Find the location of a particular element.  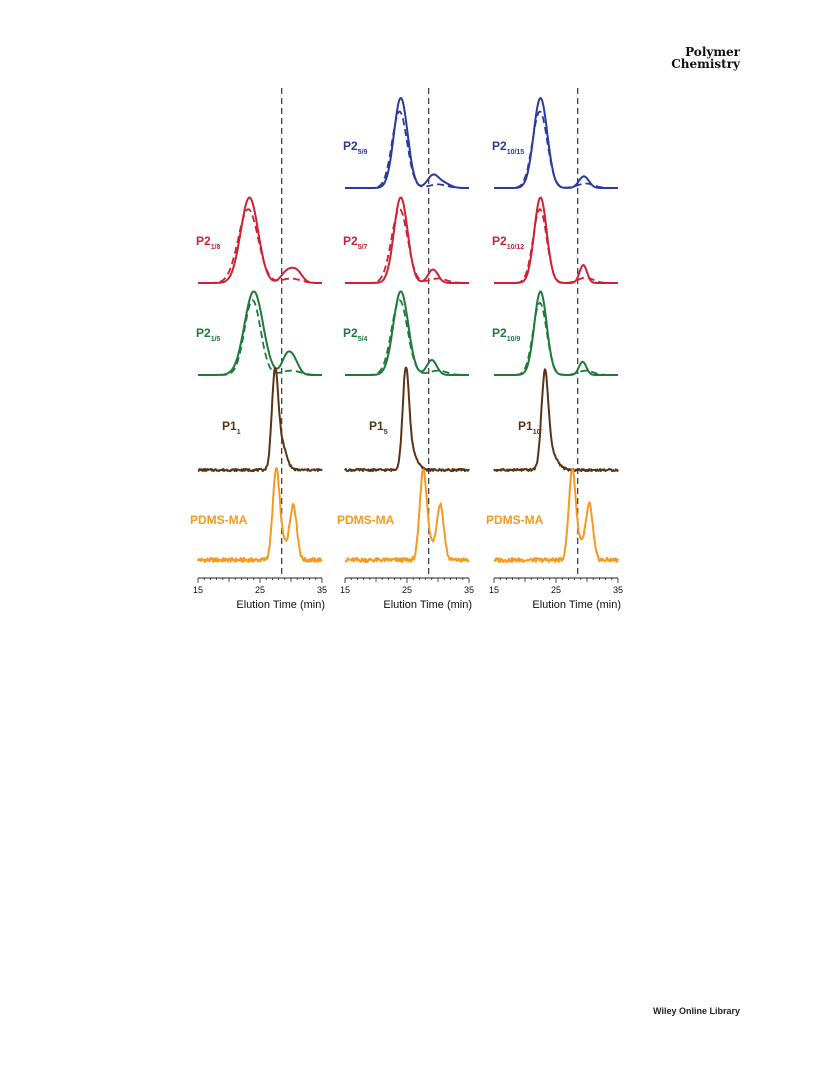

journal-name-line1: Polymer is located at coordinates (712, 52).